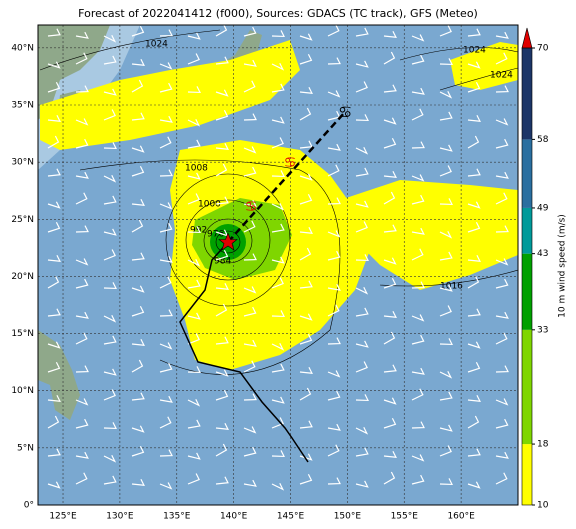 Image resolution: width=576 pixels, height=529 pixels. What do you see at coordinates (543, 445) in the screenshot?
I see `colorbar-tick-label: 18` at bounding box center [543, 445].